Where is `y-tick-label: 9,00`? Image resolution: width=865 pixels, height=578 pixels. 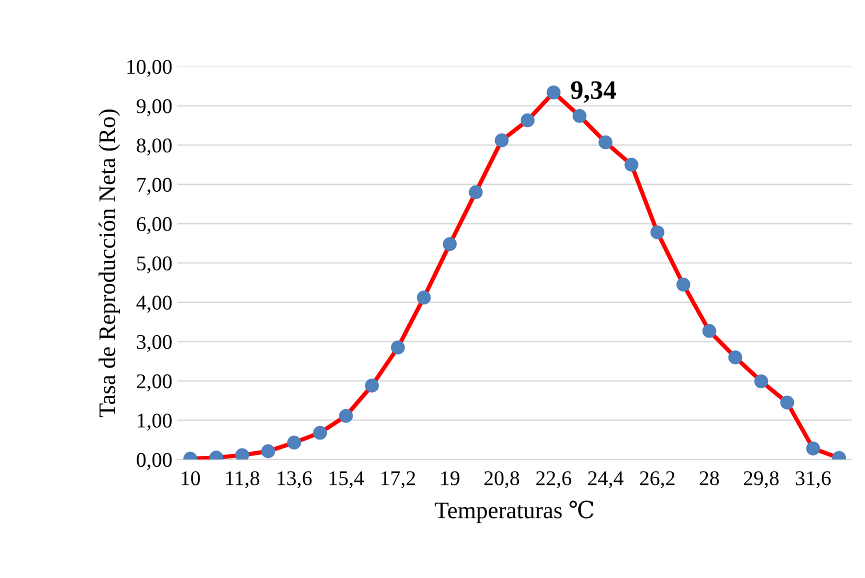 y-tick-label: 9,00 is located at coordinates (154, 107).